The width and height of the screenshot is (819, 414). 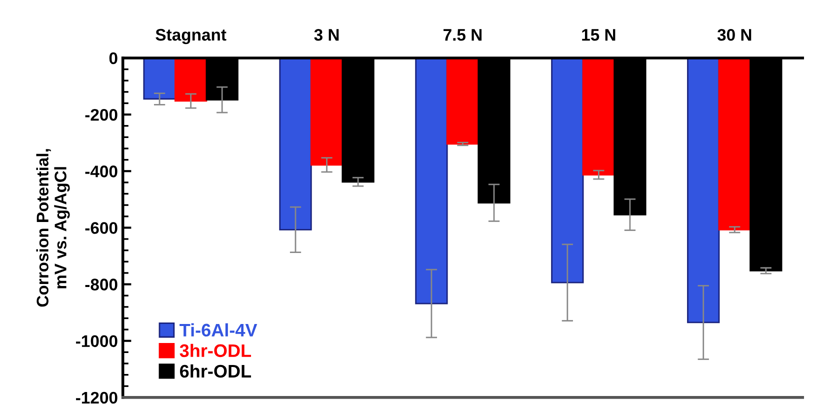 I want to click on y-axis-title: Corrosion Potential, mV vs. Ag/AgCl, so click(x=53, y=228).